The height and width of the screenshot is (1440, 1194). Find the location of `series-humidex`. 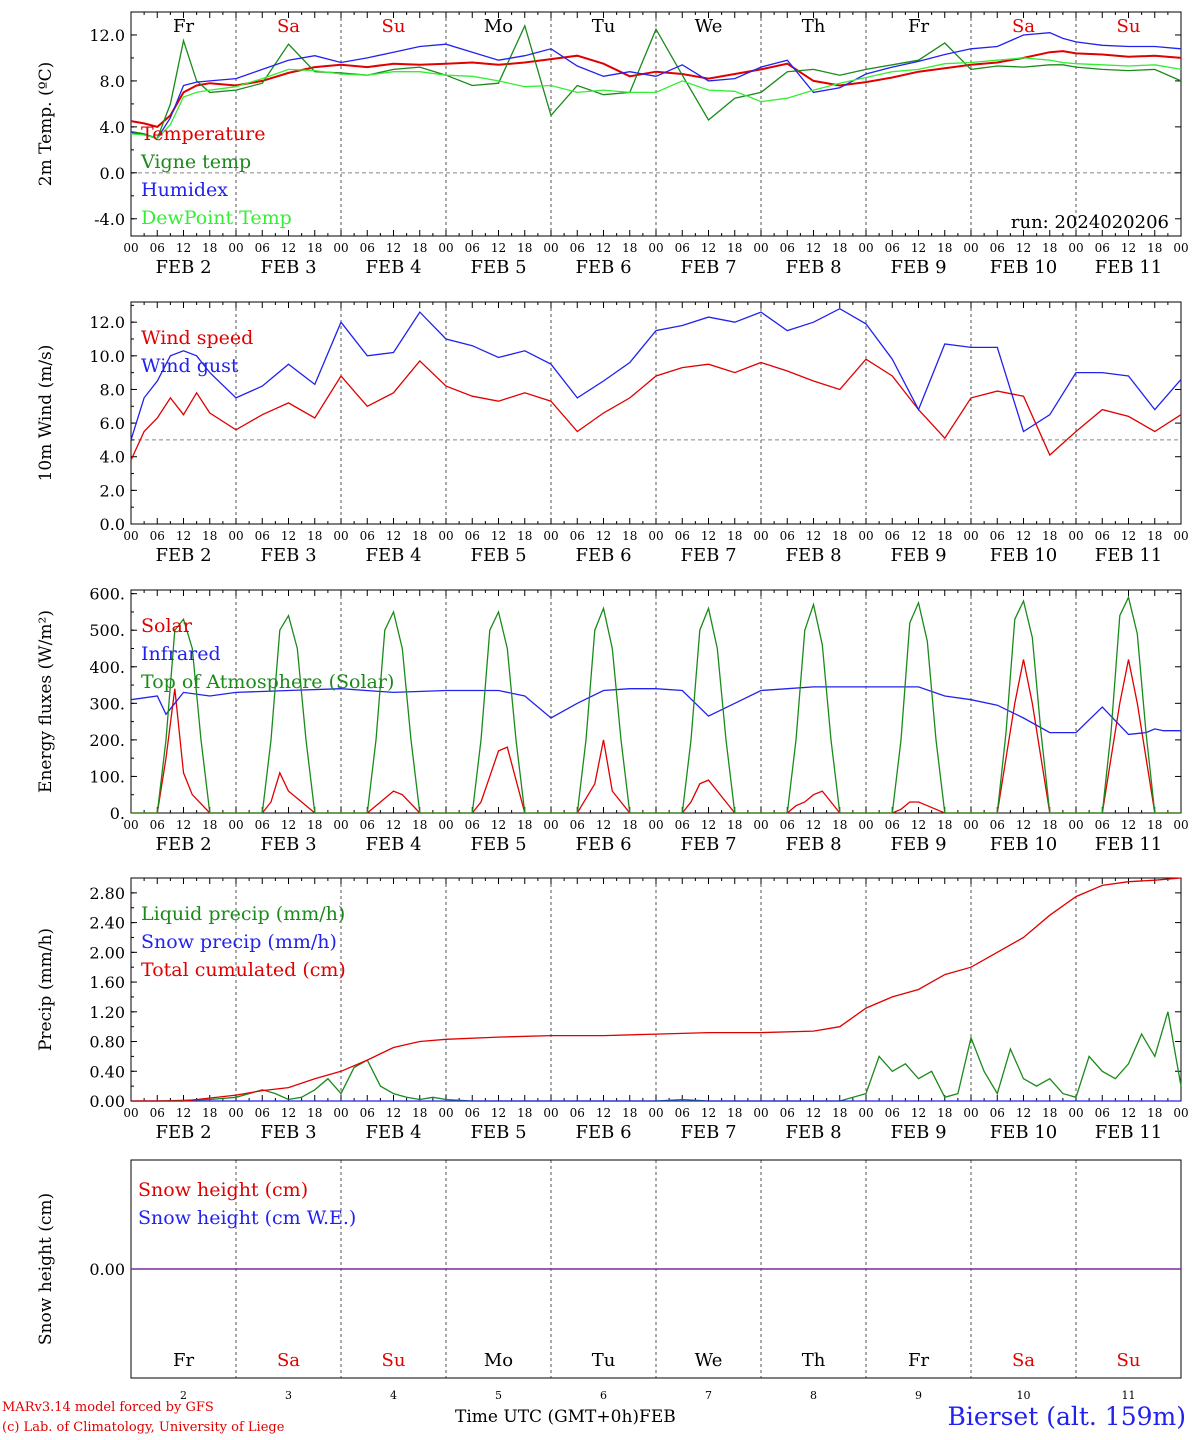

series-humidex is located at coordinates (656, 86).